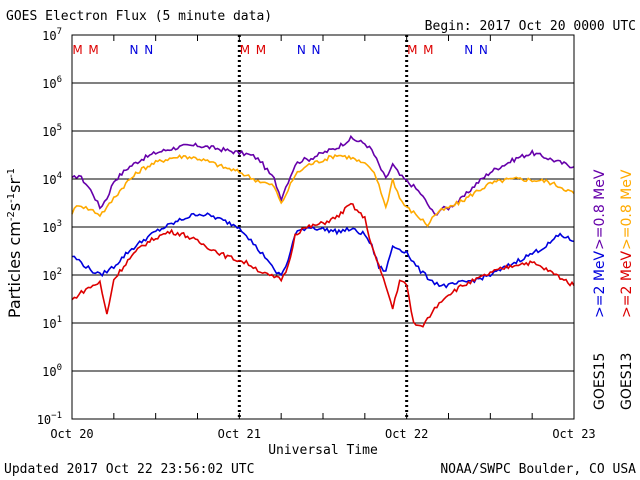  What do you see at coordinates (538, 469) in the screenshot?
I see `credit-text: NOAA/SWPC Boulder, CO USA` at bounding box center [538, 469].